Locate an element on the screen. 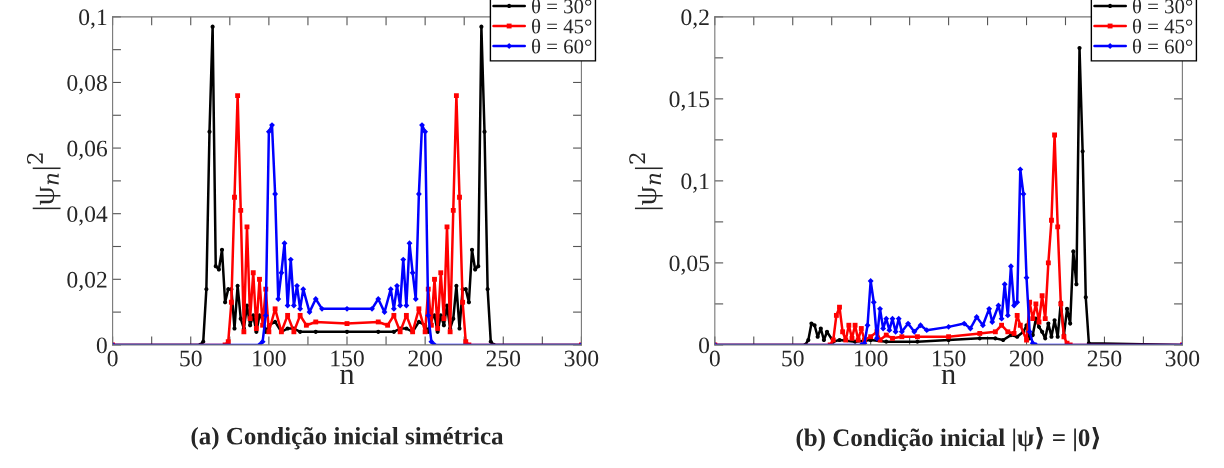 This screenshot has width=1224, height=468. y-tick-label: 0,08 is located at coordinates (87, 84).